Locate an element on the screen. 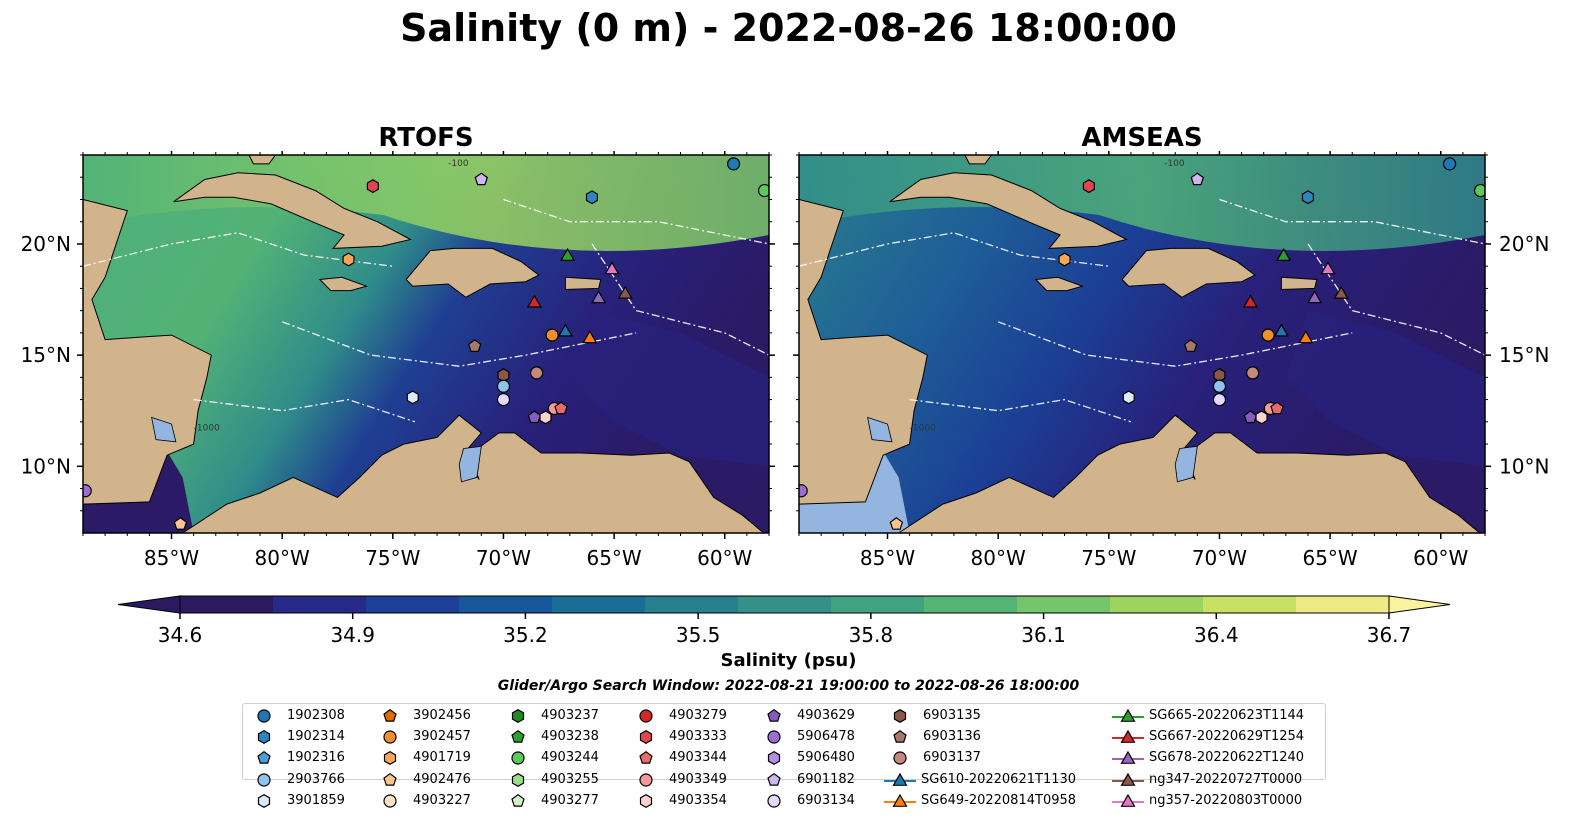  float-marker-SG667-20220629T1254 is located at coordinates (1250, 301).